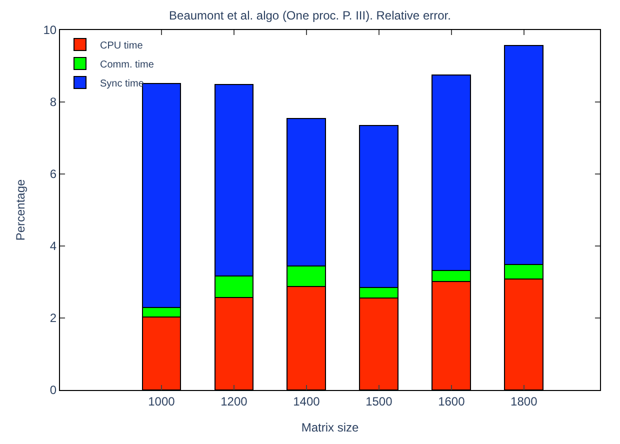  What do you see at coordinates (306, 401) in the screenshot?
I see `x-tick-label: 1400` at bounding box center [306, 401].